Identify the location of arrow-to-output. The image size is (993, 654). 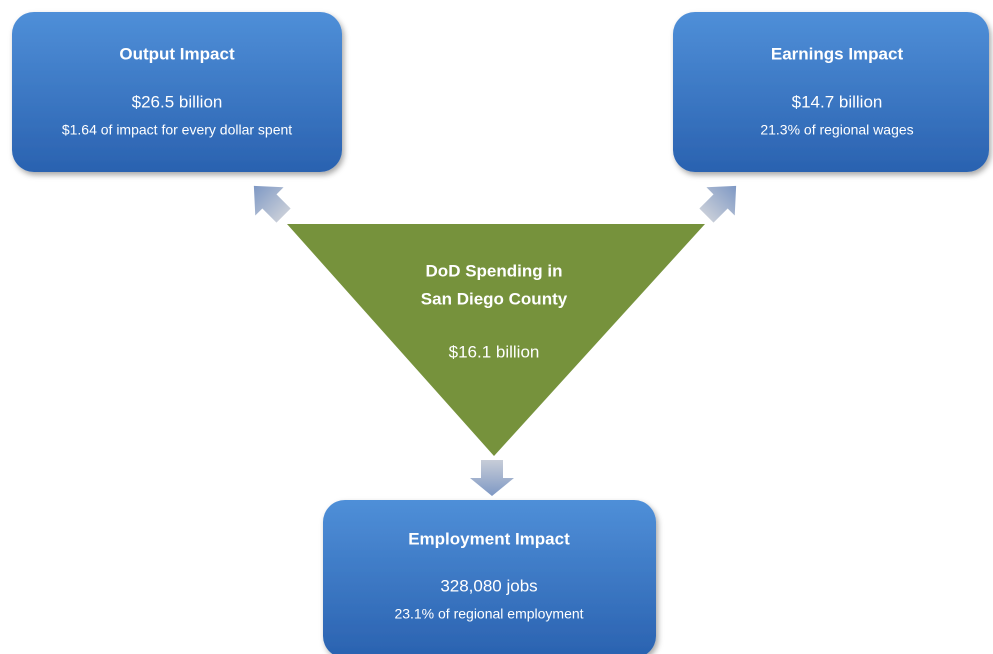
(272, 204).